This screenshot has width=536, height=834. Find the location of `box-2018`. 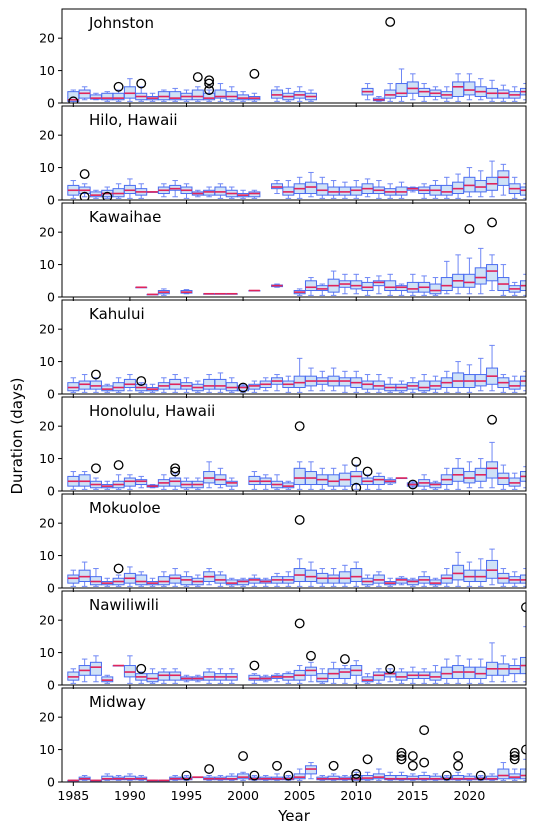

box-2018 is located at coordinates (446, 775).